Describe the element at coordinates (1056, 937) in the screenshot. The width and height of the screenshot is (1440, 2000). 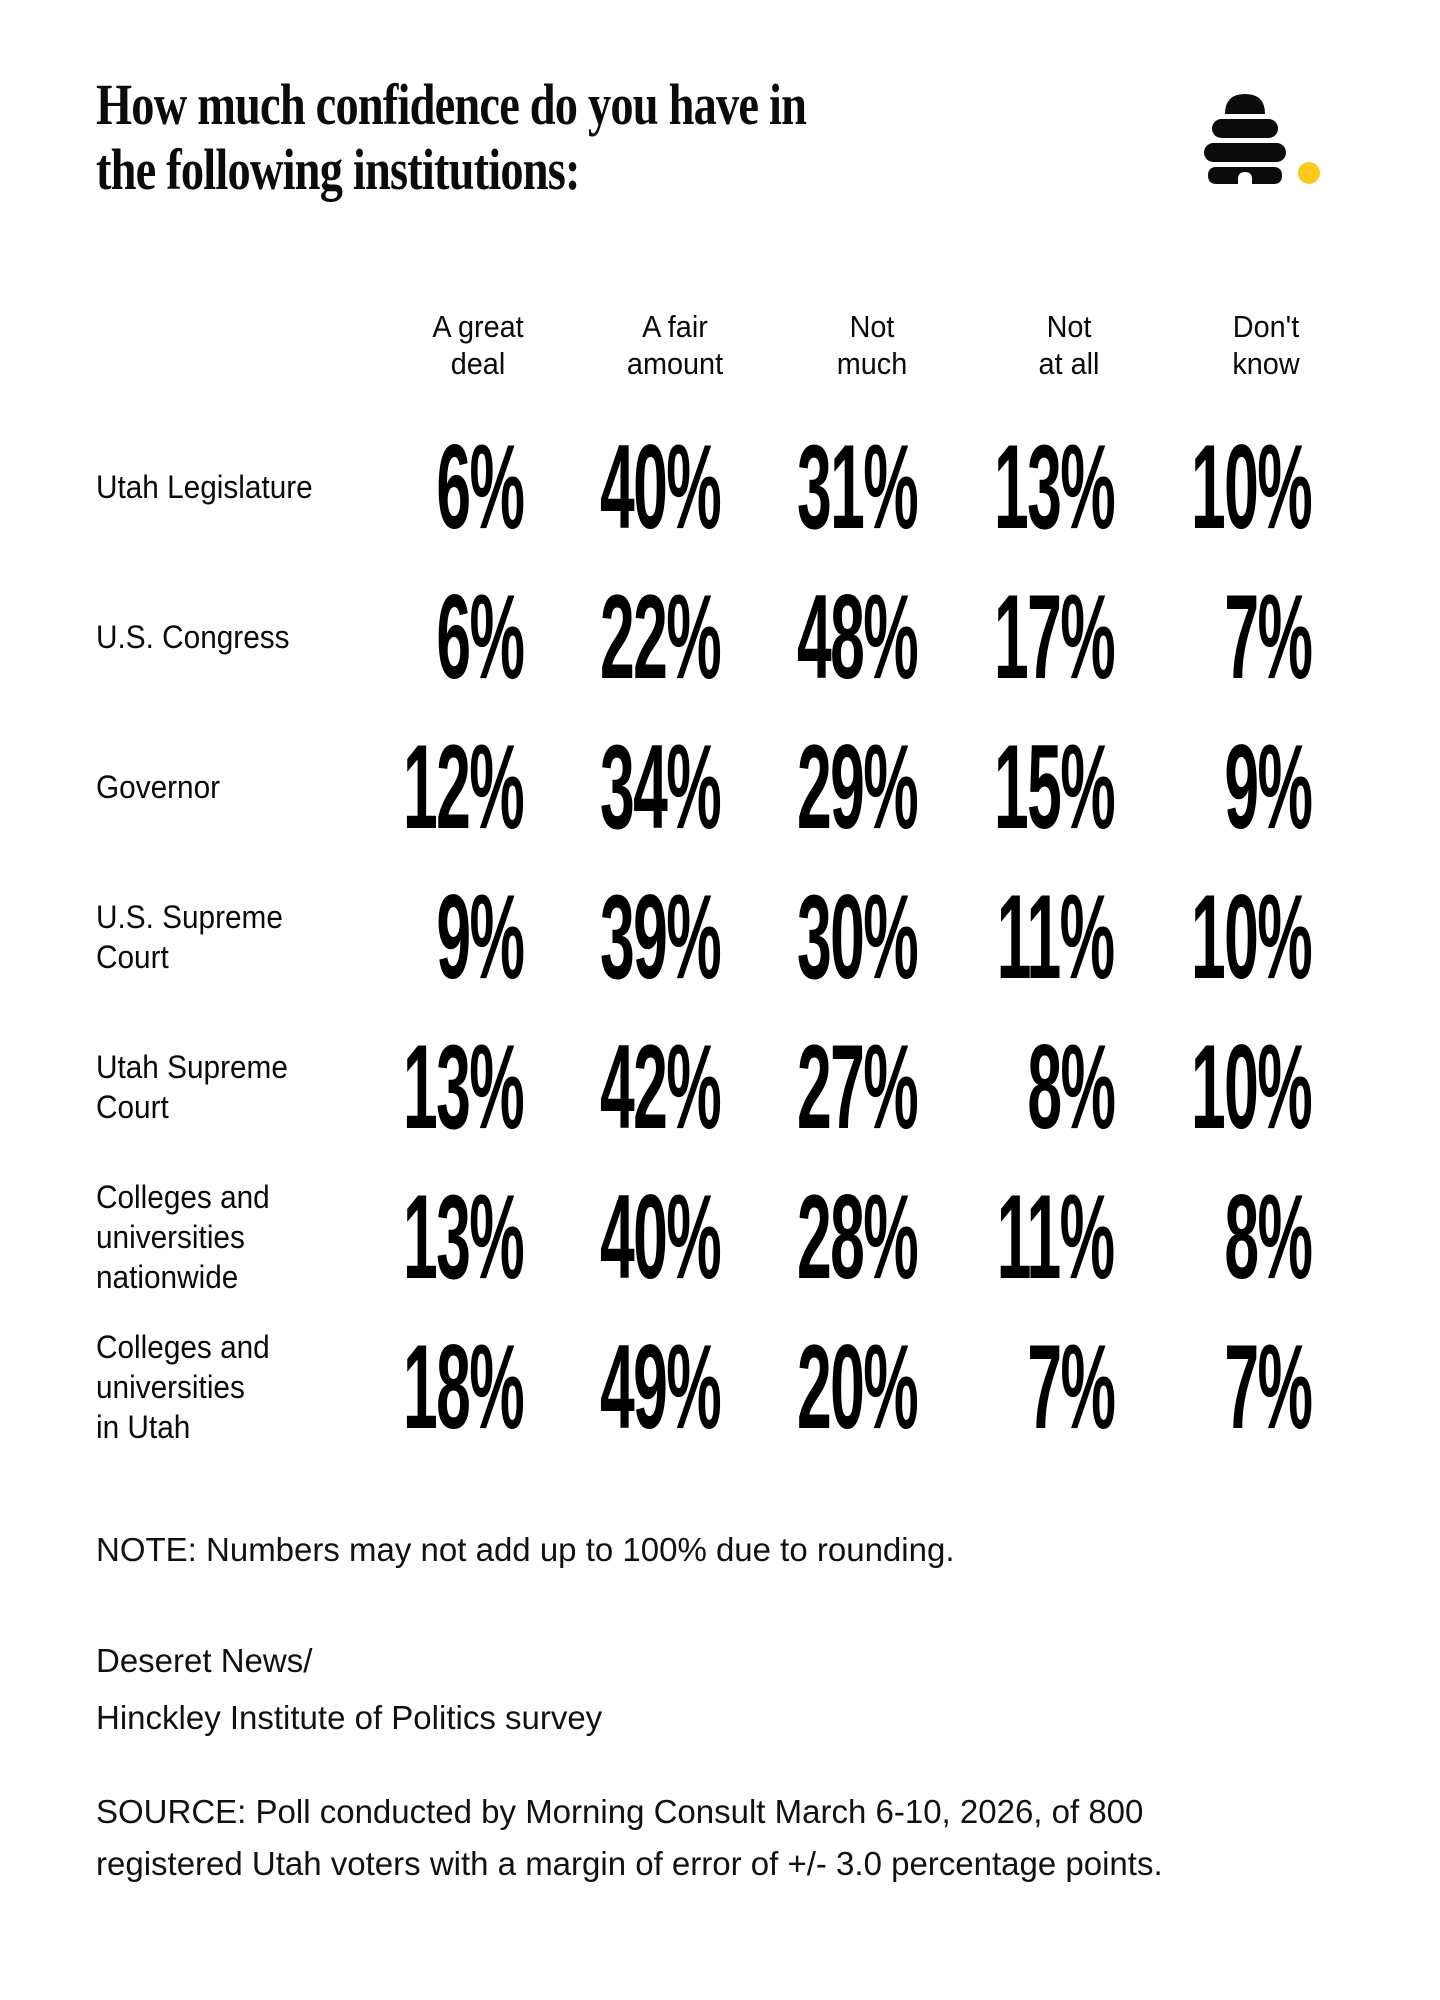
I see `percent-value: 11%` at that location.